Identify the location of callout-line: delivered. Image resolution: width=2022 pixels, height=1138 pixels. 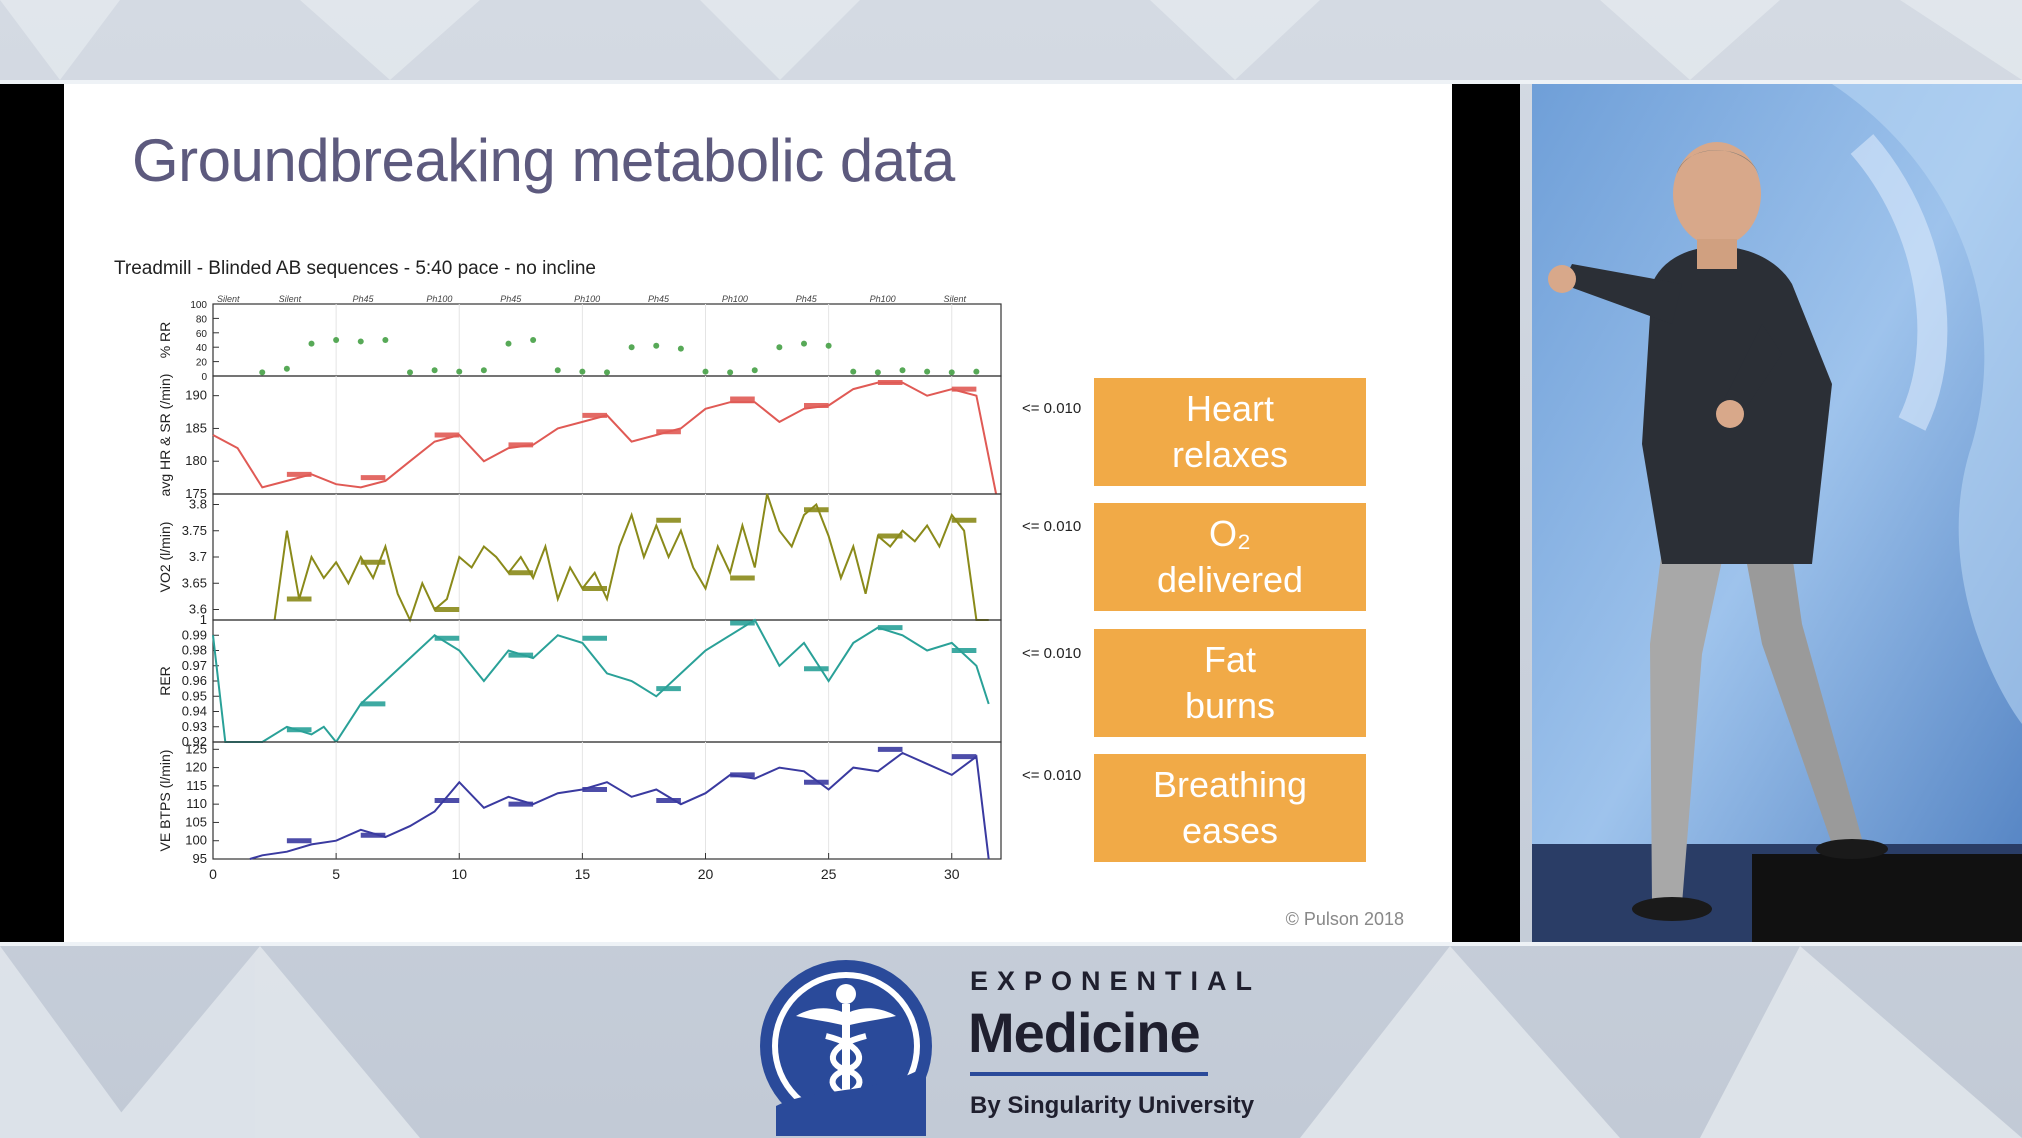
(1230, 579).